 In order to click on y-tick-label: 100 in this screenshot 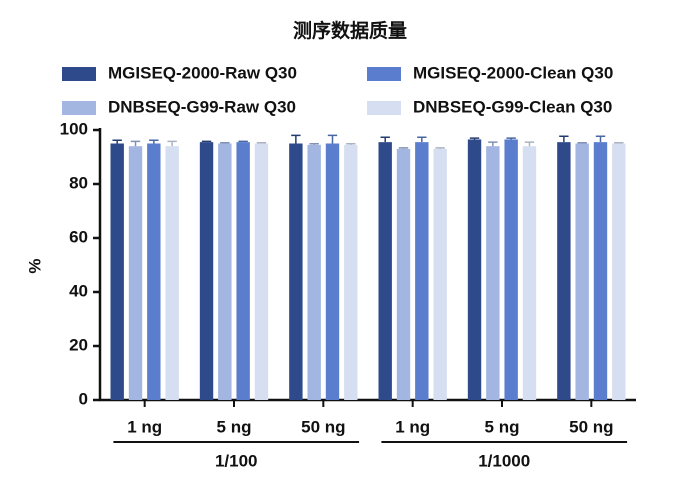, I will do `click(74, 128)`.